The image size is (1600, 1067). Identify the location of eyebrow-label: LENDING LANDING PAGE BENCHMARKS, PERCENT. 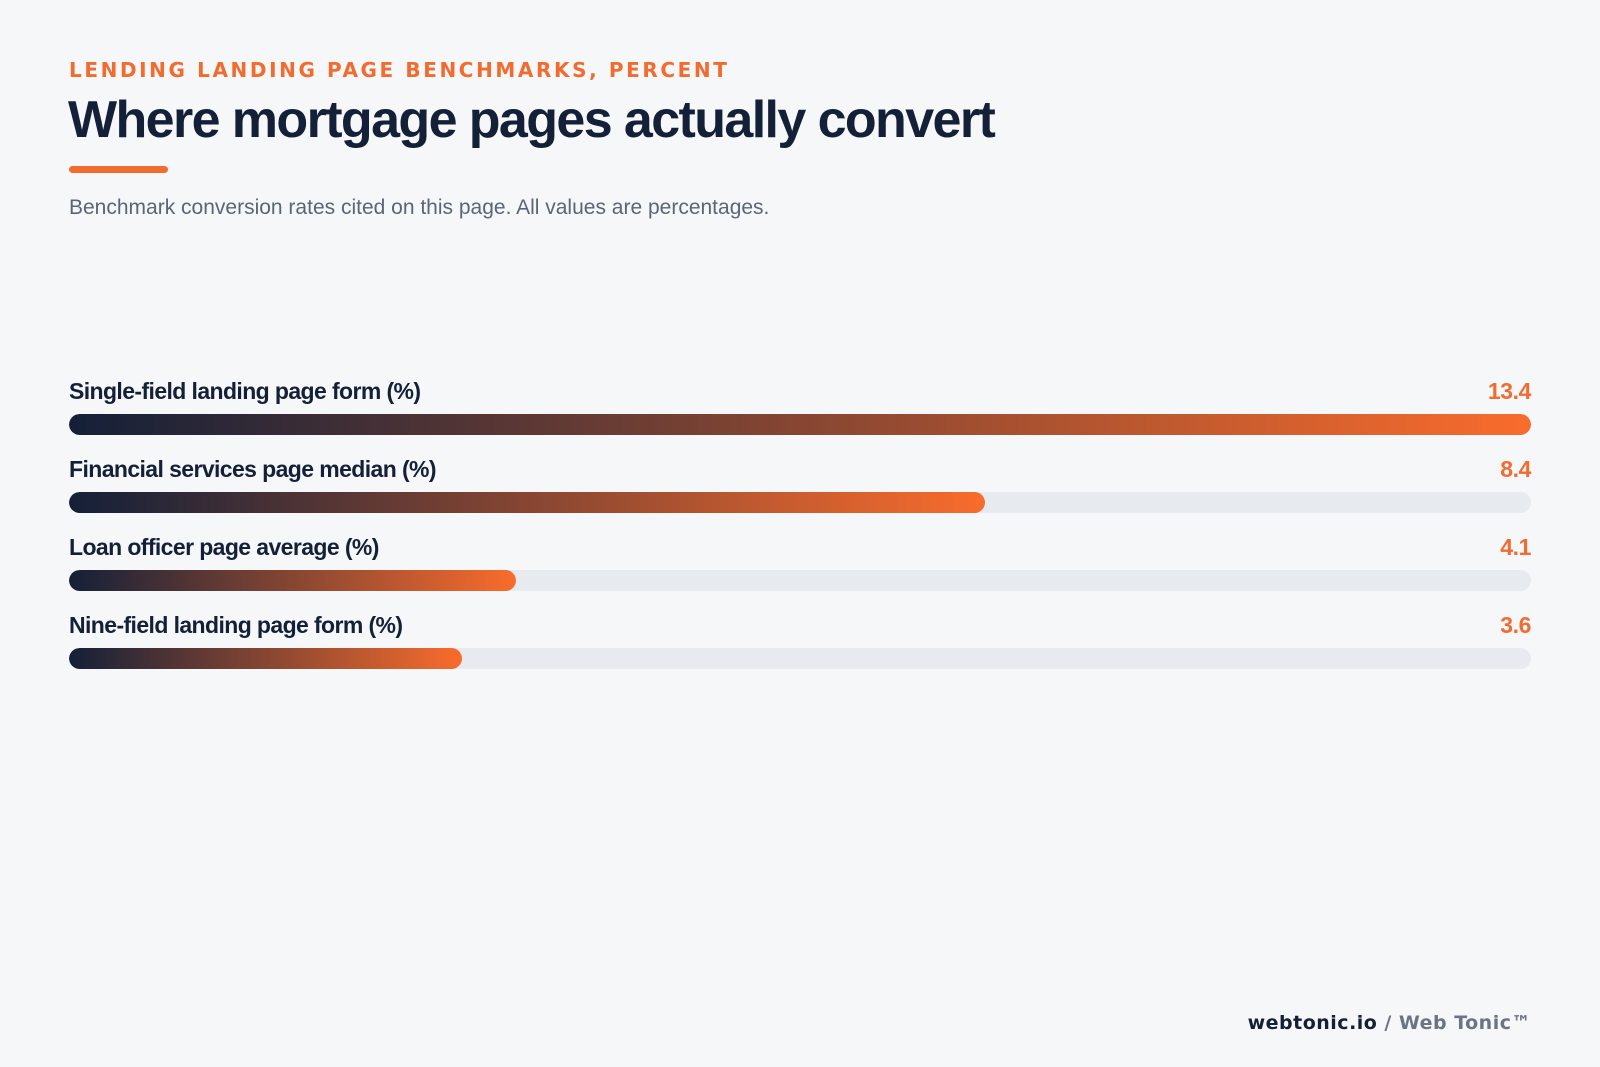
(399, 70).